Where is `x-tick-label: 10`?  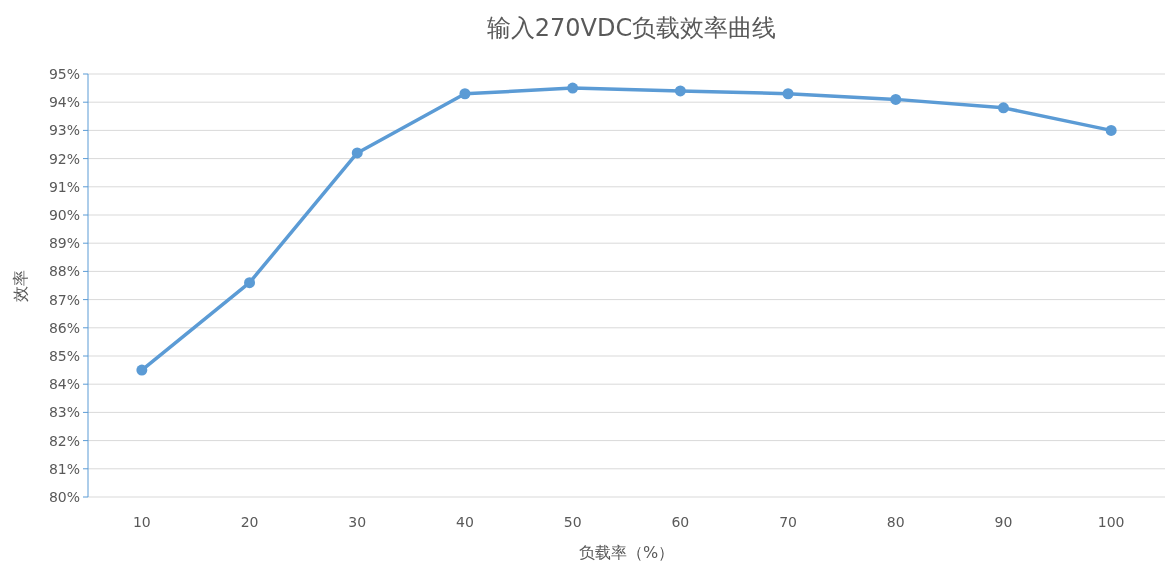 x-tick-label: 10 is located at coordinates (141, 522).